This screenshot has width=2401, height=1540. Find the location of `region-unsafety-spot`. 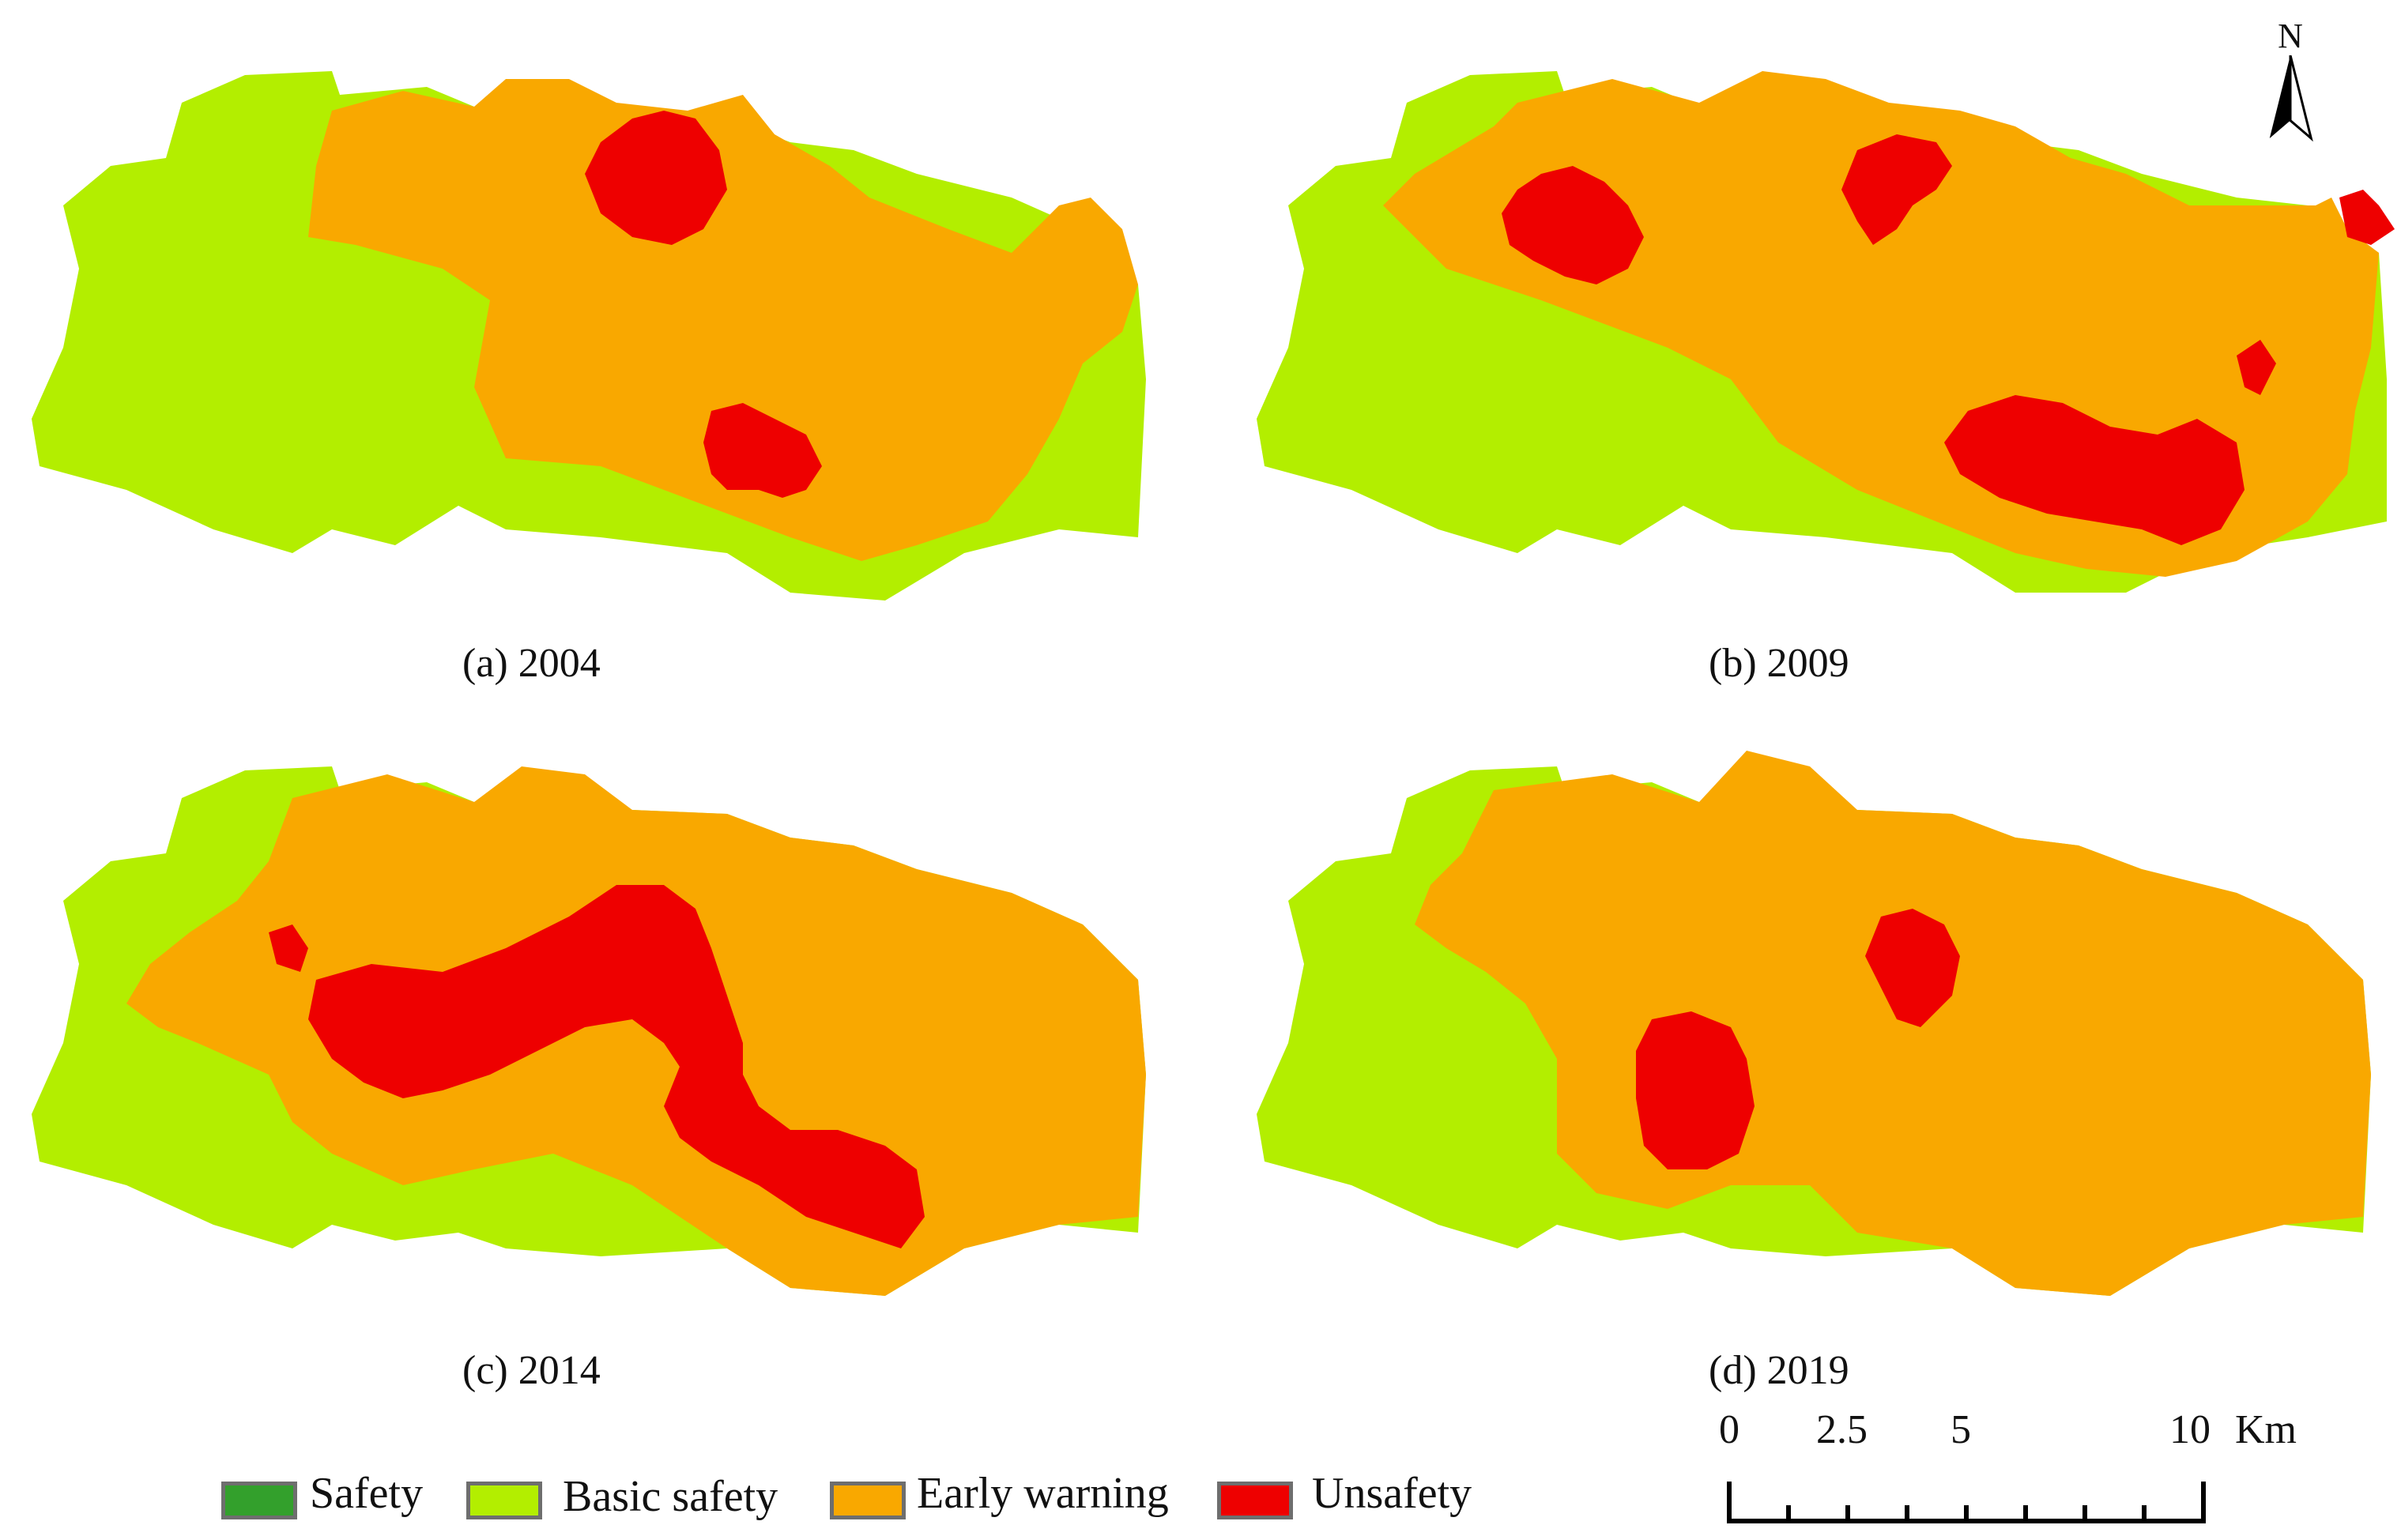

region-unsafety-spot is located at coordinates (2256, 367).